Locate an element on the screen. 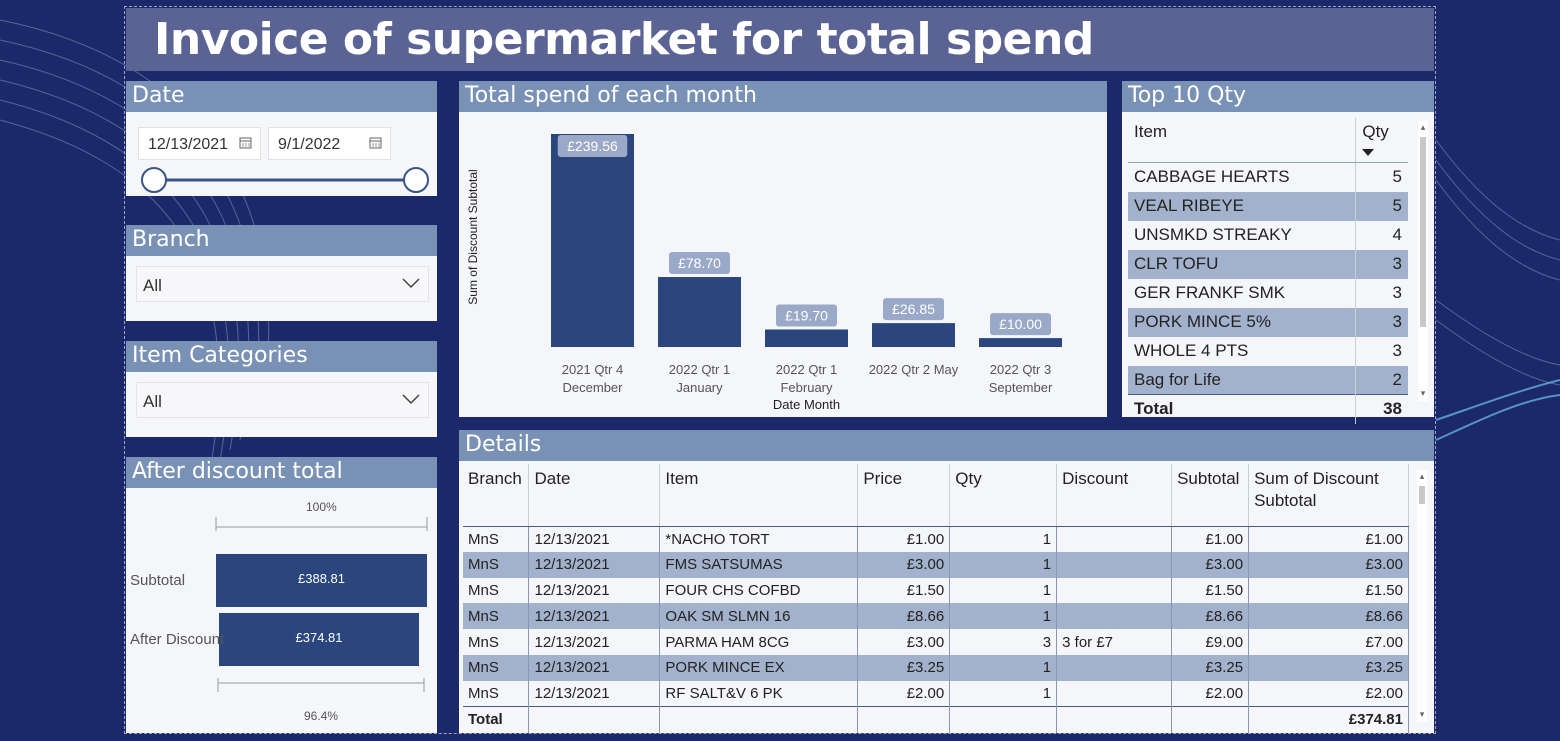 This screenshot has height=741, width=1560. subtotal-bar: £388.81 is located at coordinates (321, 580).